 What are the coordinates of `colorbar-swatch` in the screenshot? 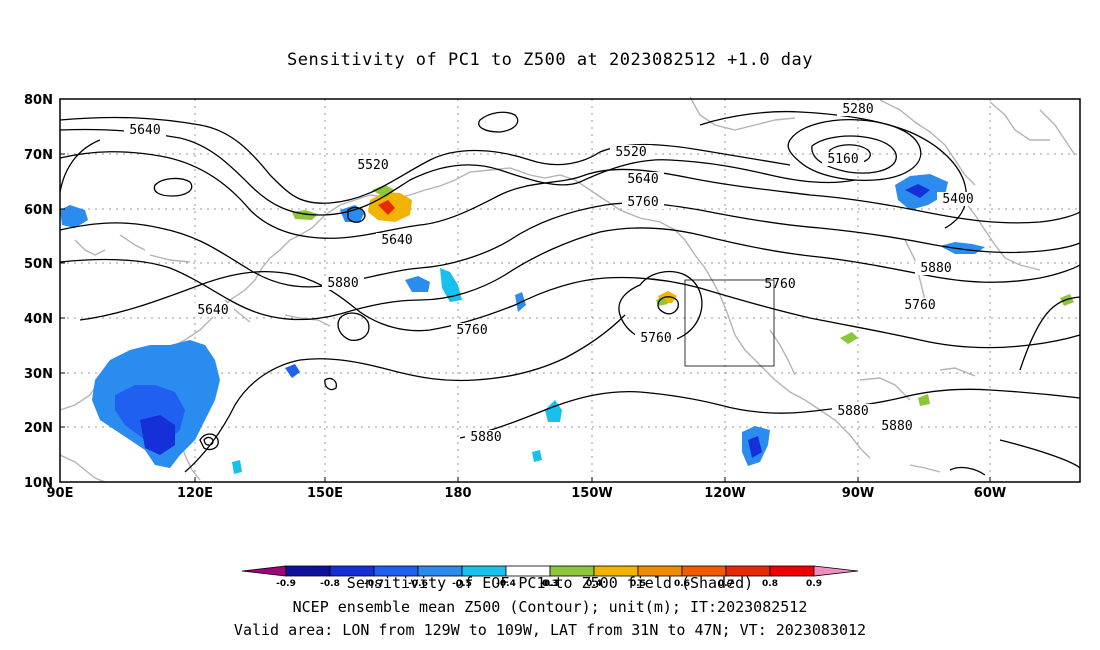 It's located at (836, 571).